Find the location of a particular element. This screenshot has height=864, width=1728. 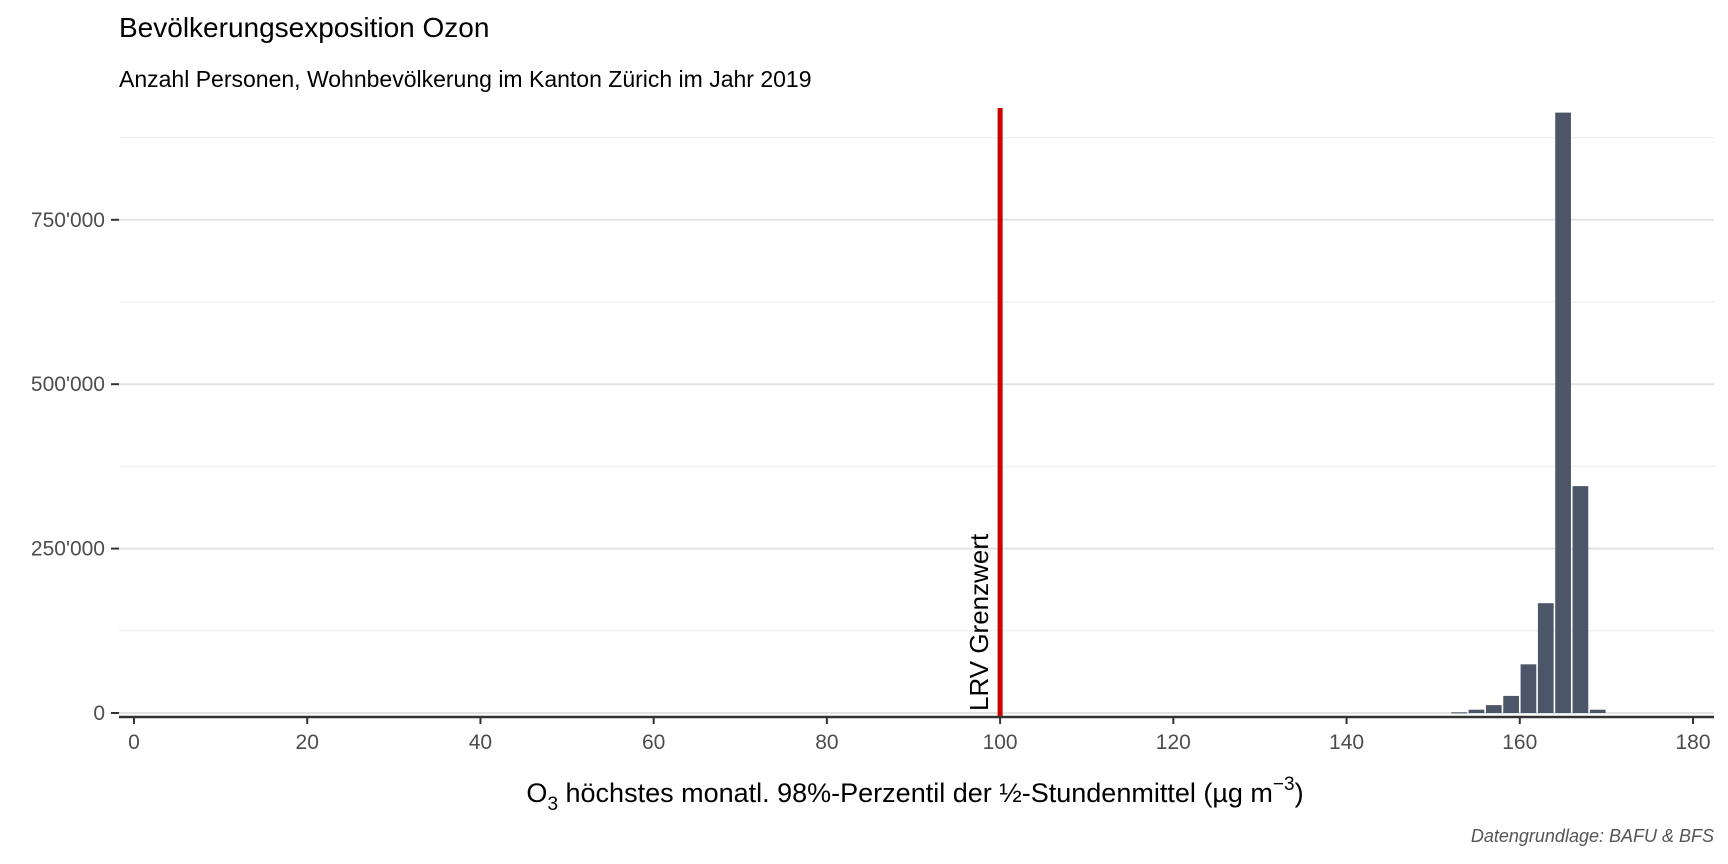

x-axis-title-symbol: O is located at coordinates (536, 793).